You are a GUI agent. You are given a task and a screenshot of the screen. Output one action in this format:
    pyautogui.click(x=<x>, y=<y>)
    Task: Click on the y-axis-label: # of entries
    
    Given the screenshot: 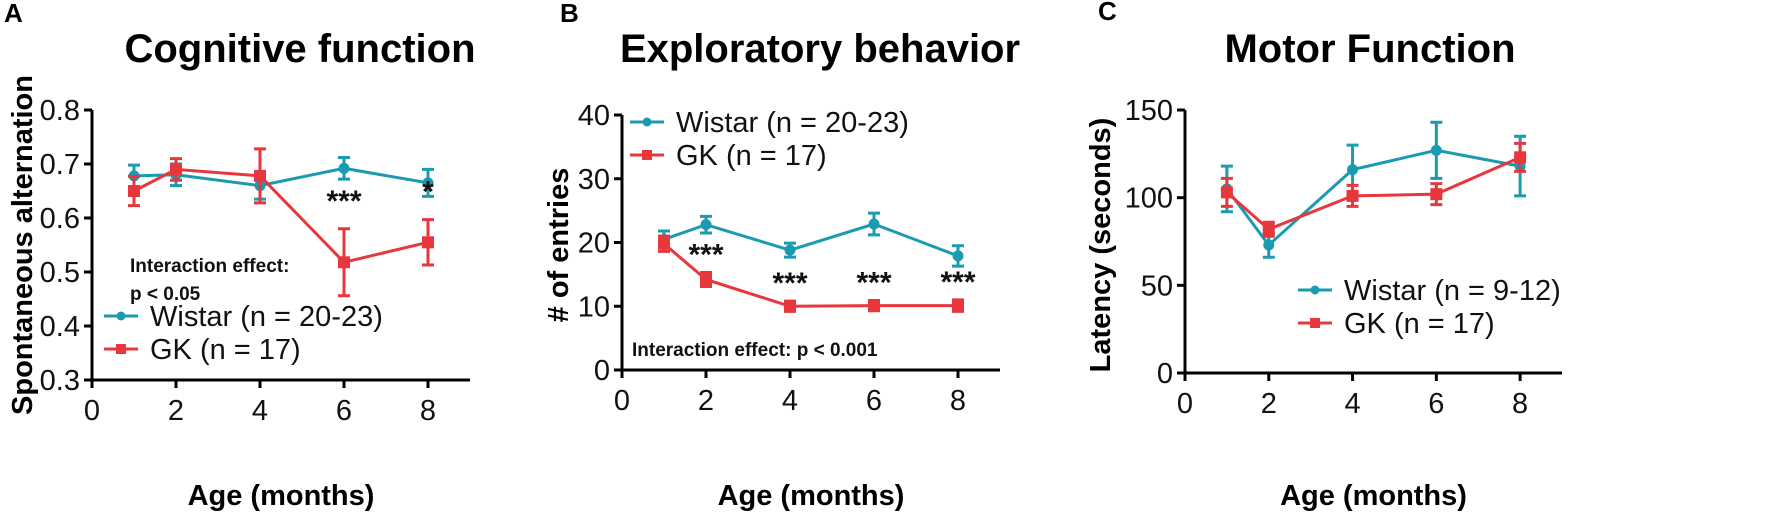 What is the action you would take?
    pyautogui.click(x=559, y=245)
    